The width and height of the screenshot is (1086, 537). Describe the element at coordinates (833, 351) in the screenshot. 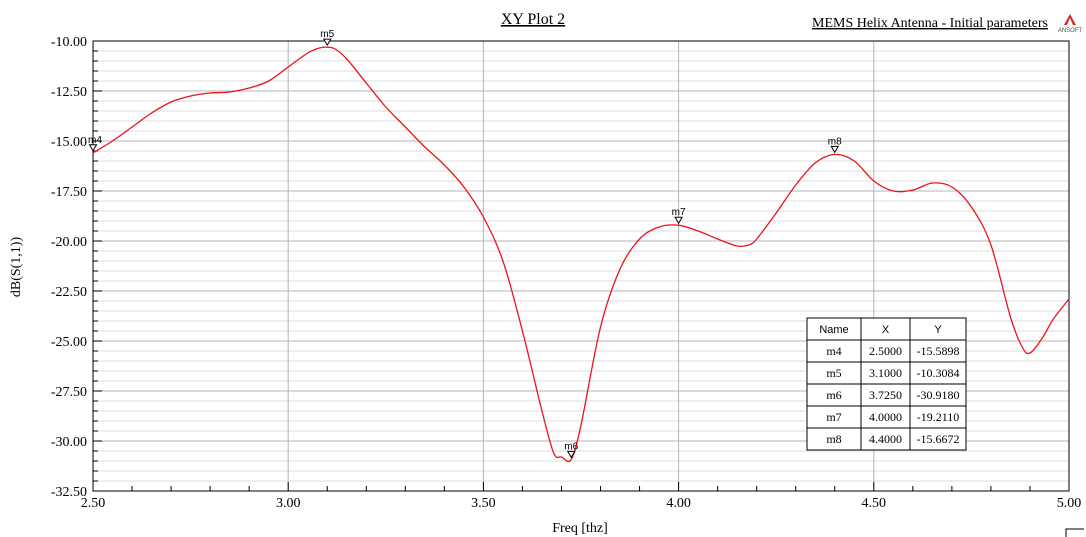

I see `table-cell: m4` at that location.